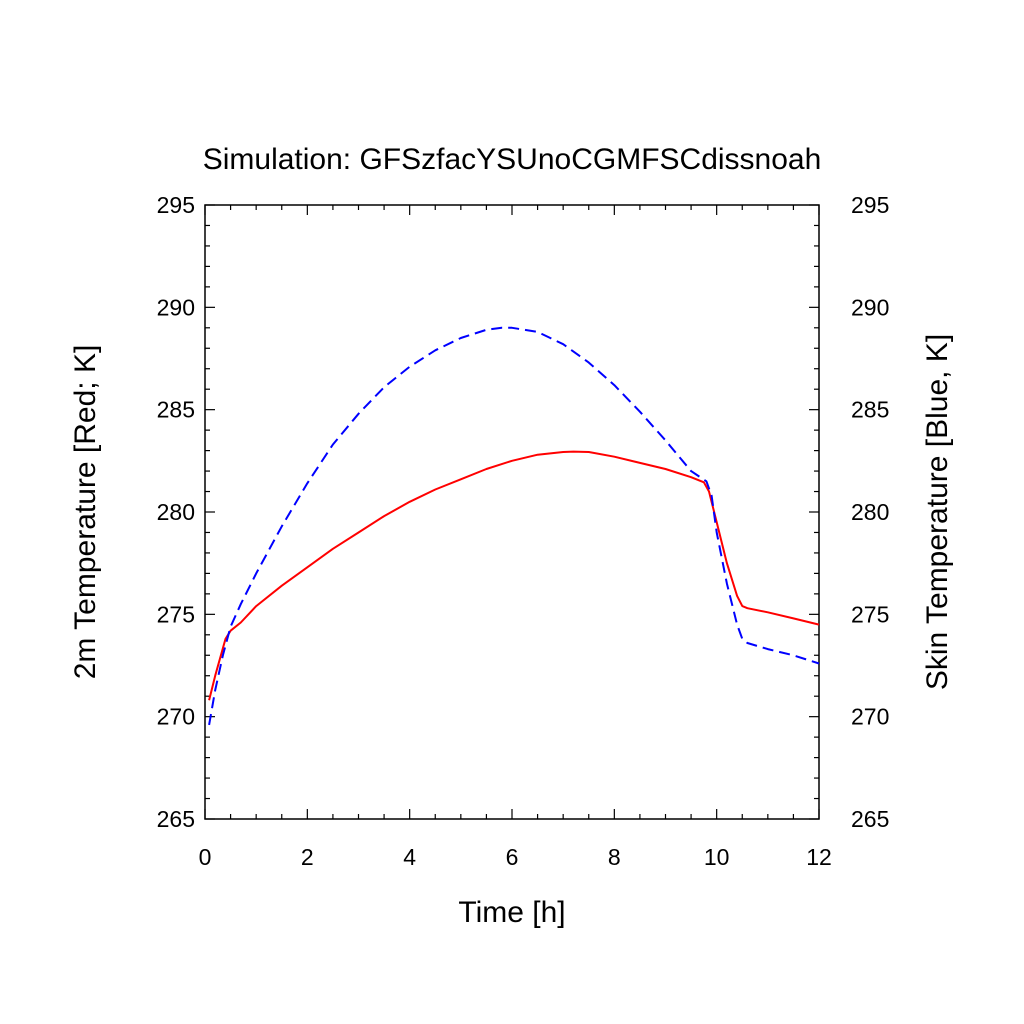 This screenshot has height=1024, width=1024. Describe the element at coordinates (819, 857) in the screenshot. I see `x-tick-label: 12` at that location.